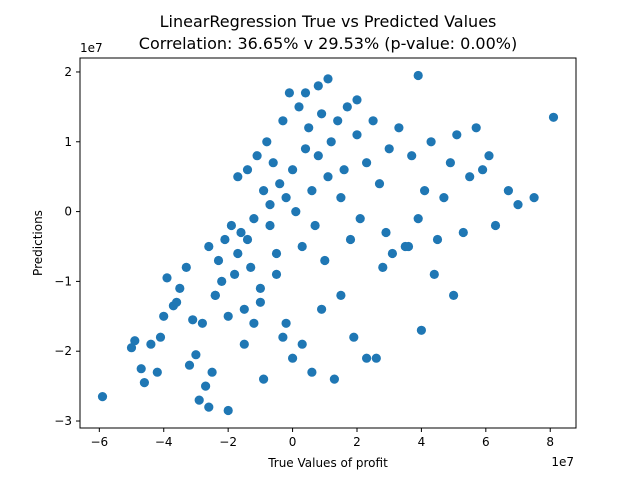 Image resolution: width=640 pixels, height=480 pixels. Describe the element at coordinates (164, 442) in the screenshot. I see `x-tick-label: −4` at that location.